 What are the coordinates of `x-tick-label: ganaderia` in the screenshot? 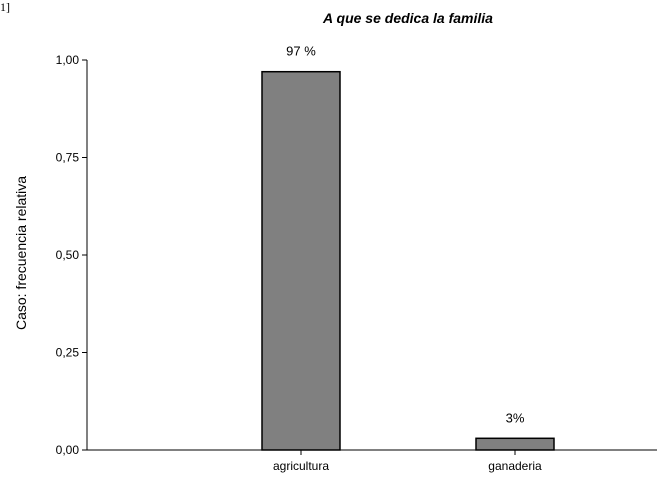 It's located at (515, 466).